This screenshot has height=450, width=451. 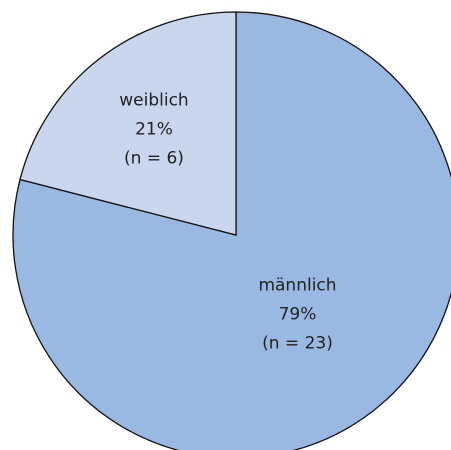 What do you see at coordinates (297, 285) in the screenshot?
I see `slice-label: männlich` at bounding box center [297, 285].